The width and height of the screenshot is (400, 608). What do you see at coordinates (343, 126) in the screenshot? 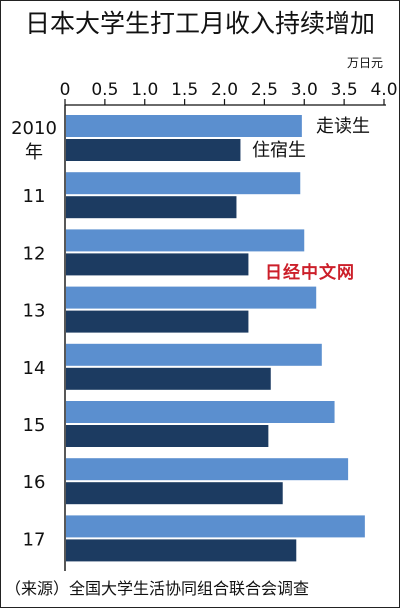
I see `legend-commuter: 走读生` at bounding box center [343, 126].